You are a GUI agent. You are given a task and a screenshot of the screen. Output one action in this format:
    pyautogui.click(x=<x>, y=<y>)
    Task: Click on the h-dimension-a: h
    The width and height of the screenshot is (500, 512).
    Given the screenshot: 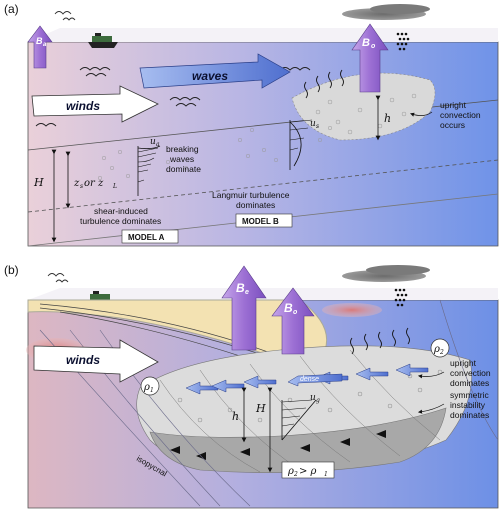 What is the action you would take?
    pyautogui.click(x=383, y=118)
    